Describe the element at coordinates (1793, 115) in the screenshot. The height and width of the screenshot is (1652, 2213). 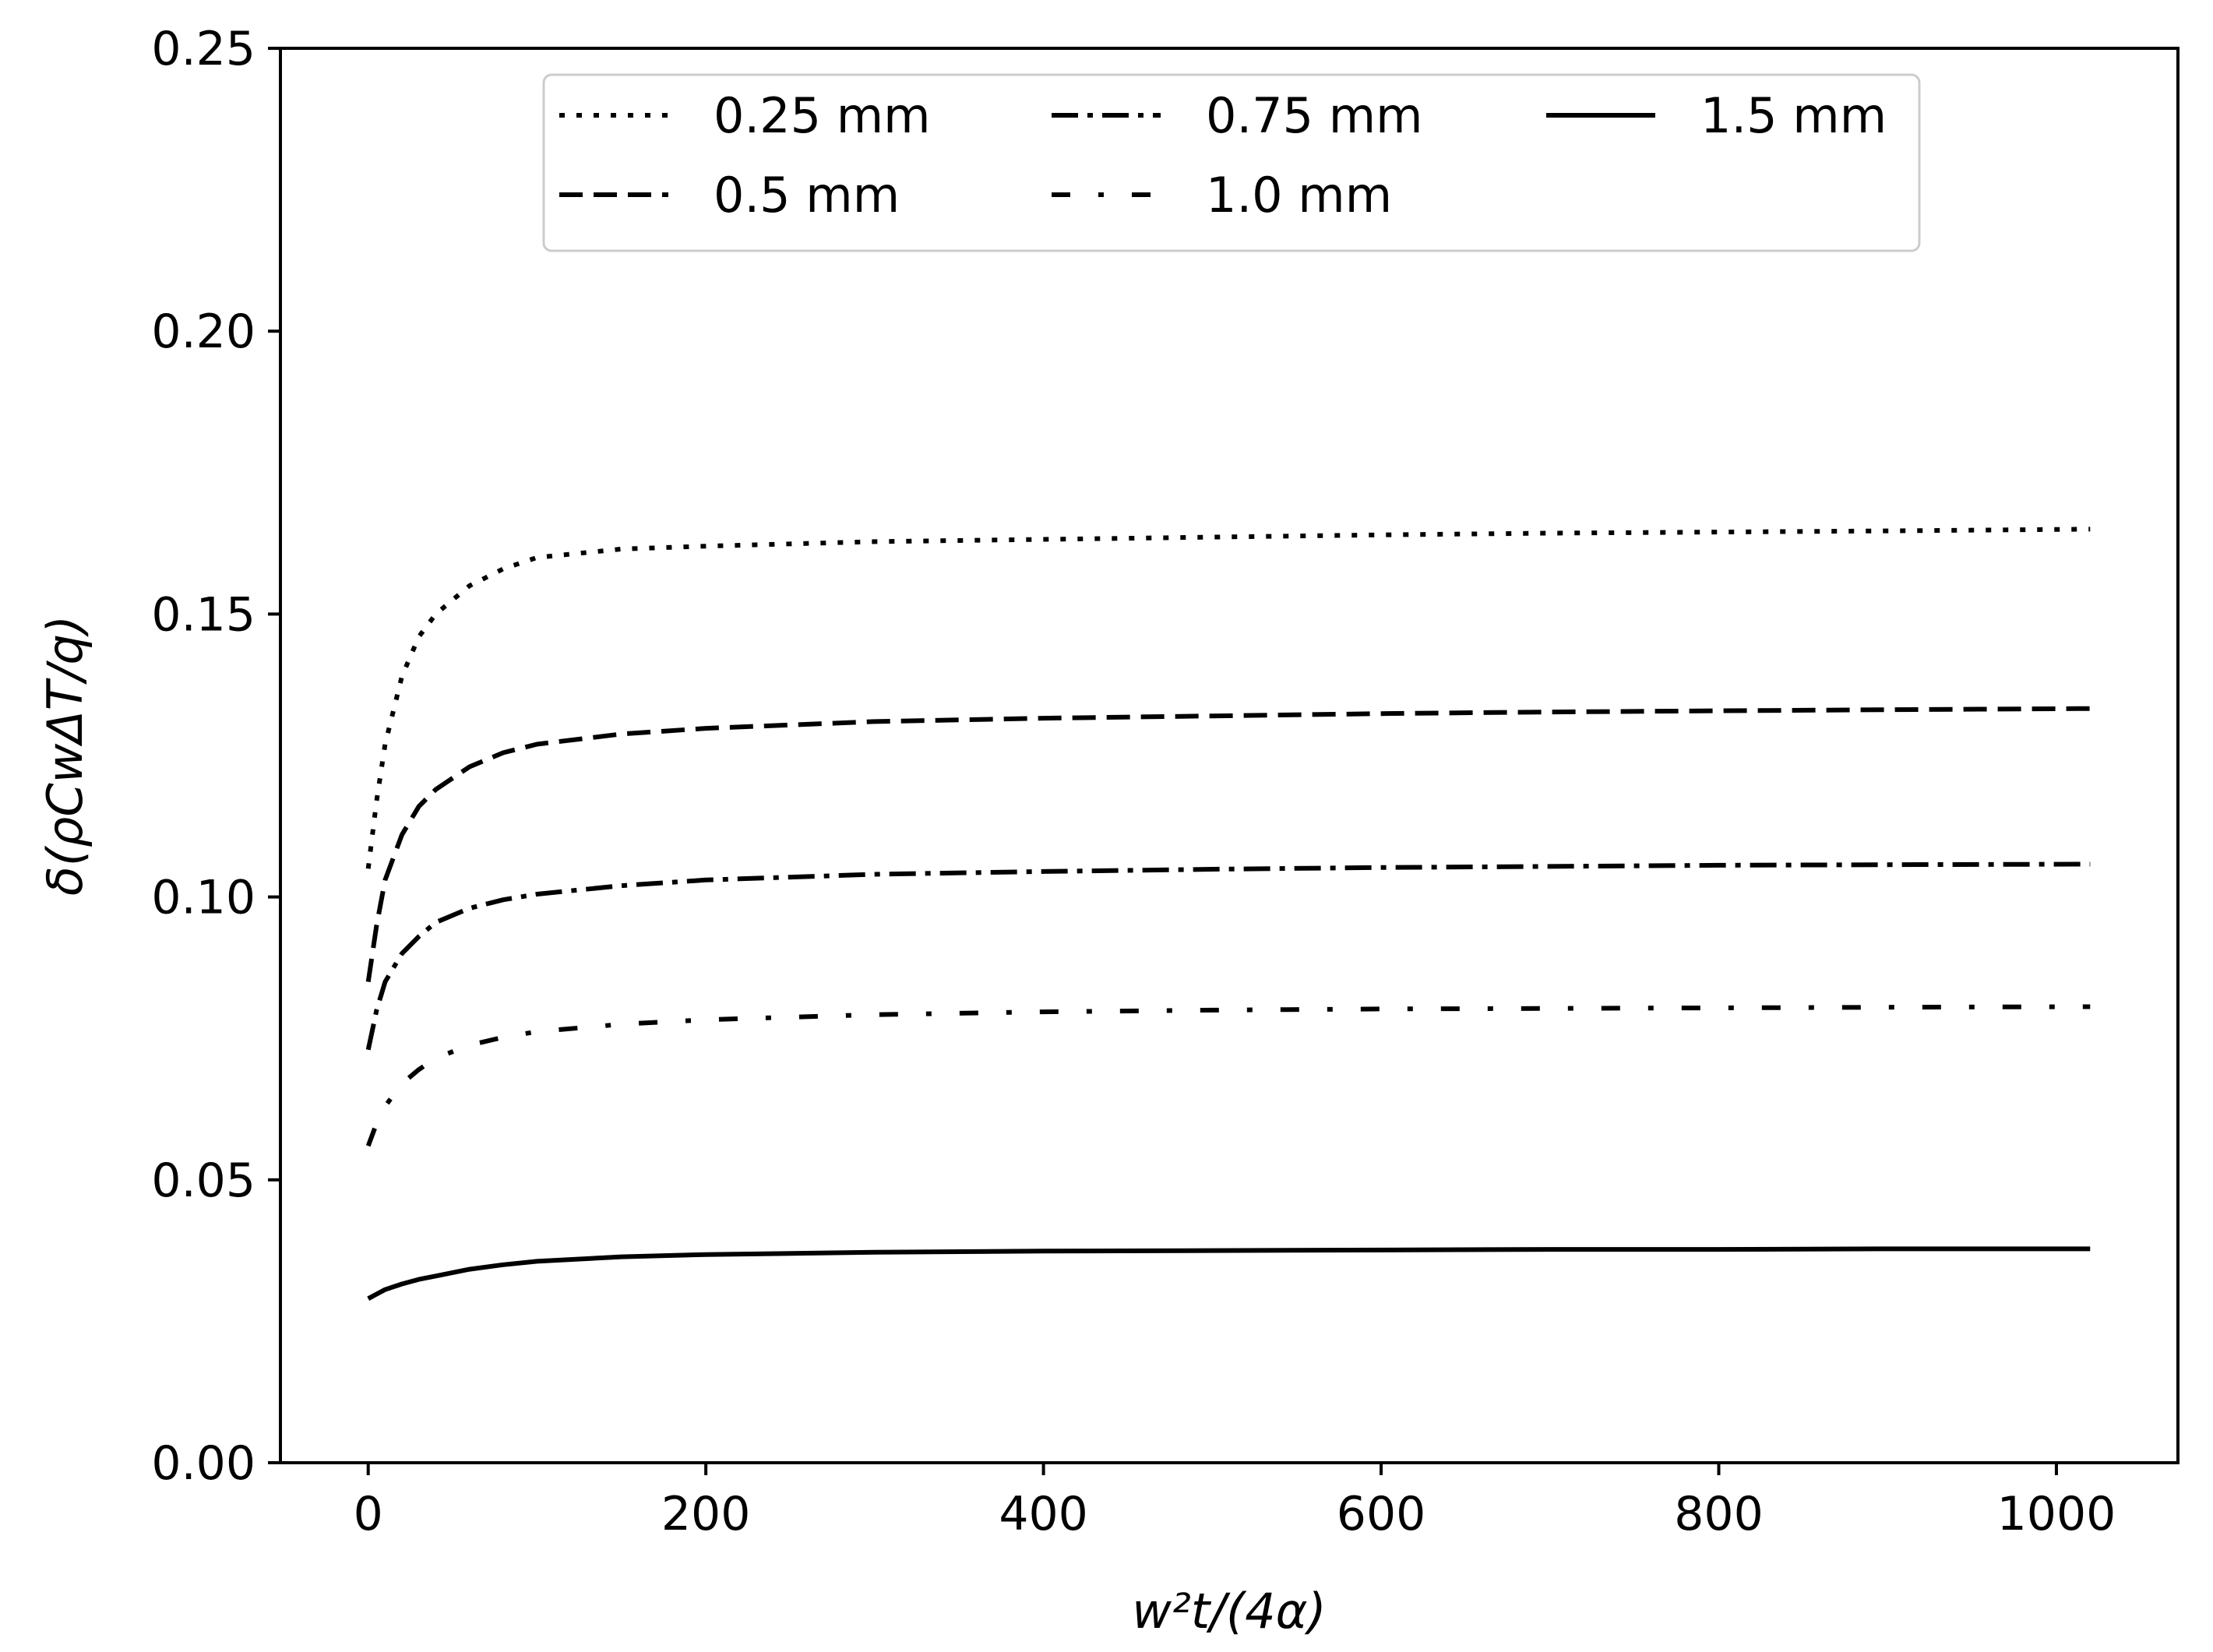
I see `legend-label: 1.5 mm` at that location.